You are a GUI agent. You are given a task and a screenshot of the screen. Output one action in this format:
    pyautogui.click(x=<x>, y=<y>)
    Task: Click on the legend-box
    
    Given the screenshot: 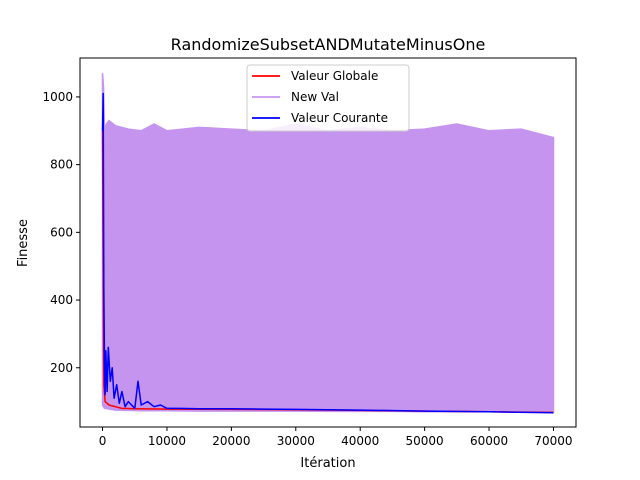 What is the action you would take?
    pyautogui.click(x=328, y=98)
    